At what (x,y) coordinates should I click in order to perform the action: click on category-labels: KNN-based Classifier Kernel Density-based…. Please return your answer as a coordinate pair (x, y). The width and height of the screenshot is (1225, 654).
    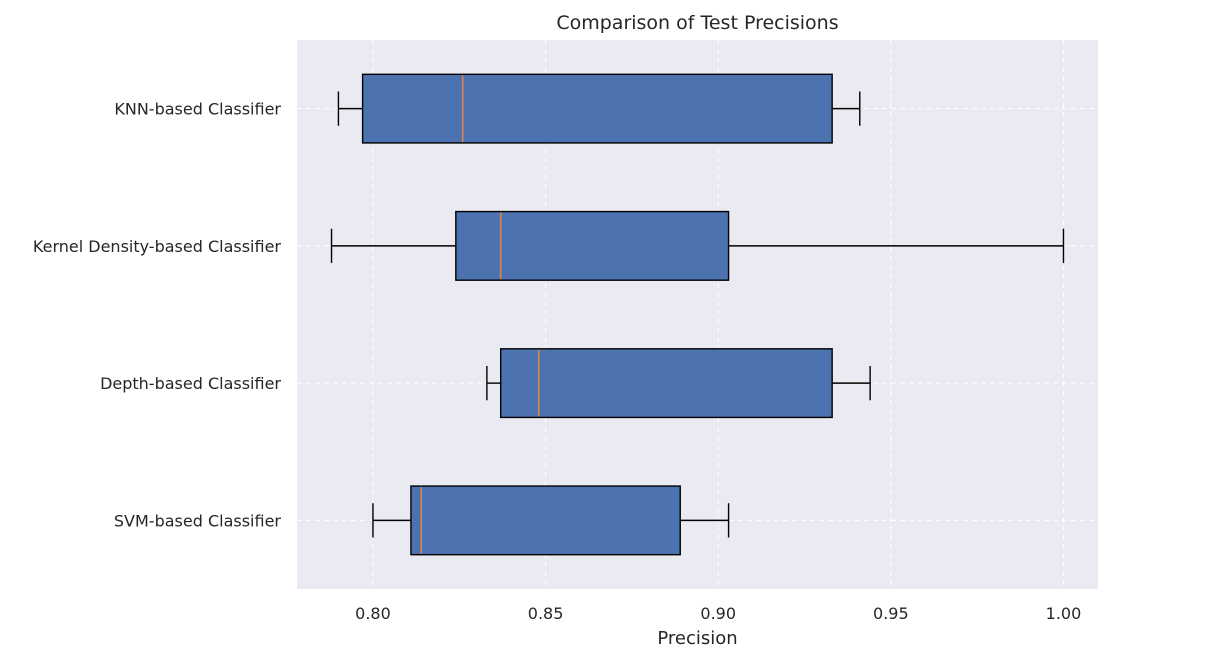
    Looking at the image, I should click on (157, 315).